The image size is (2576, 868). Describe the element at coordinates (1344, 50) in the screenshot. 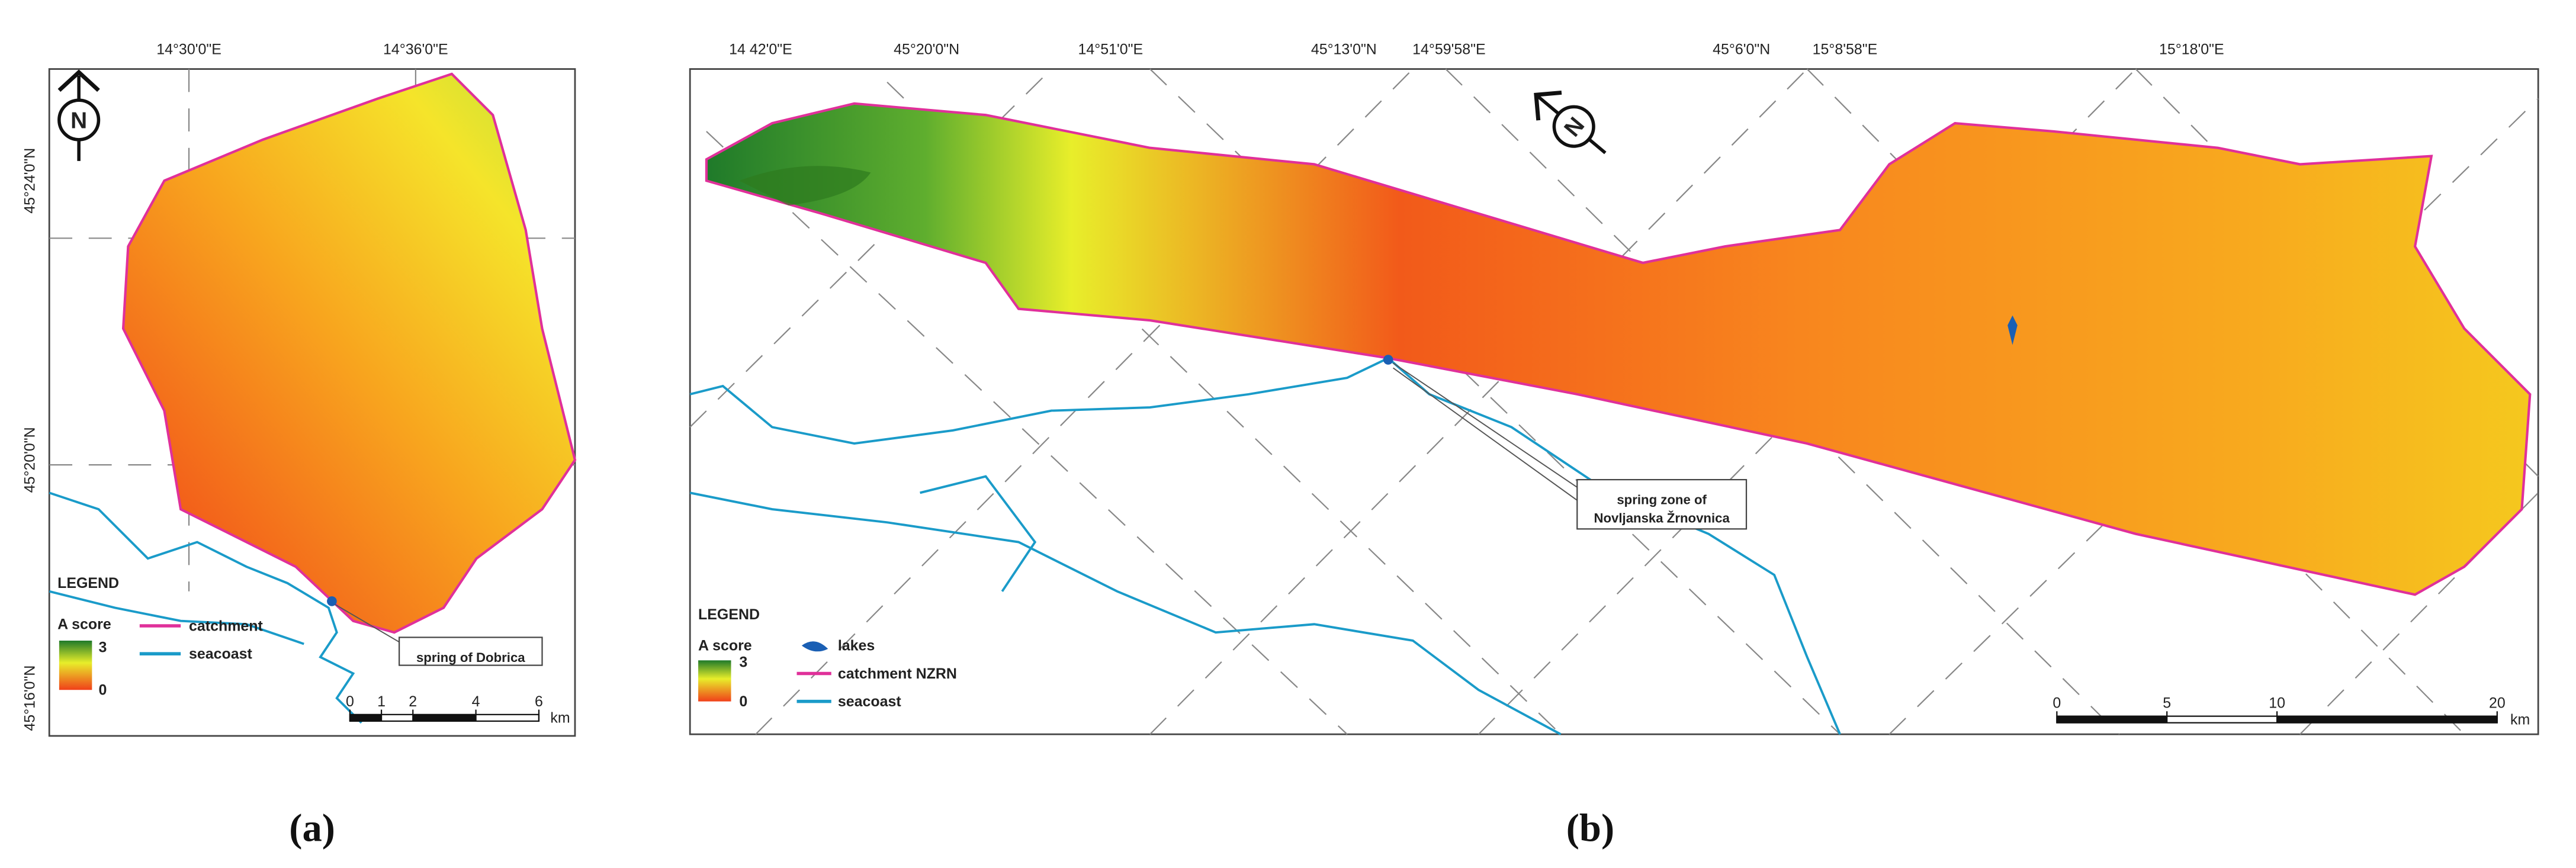

I see `coordinate-label: 45°13'0"N` at that location.